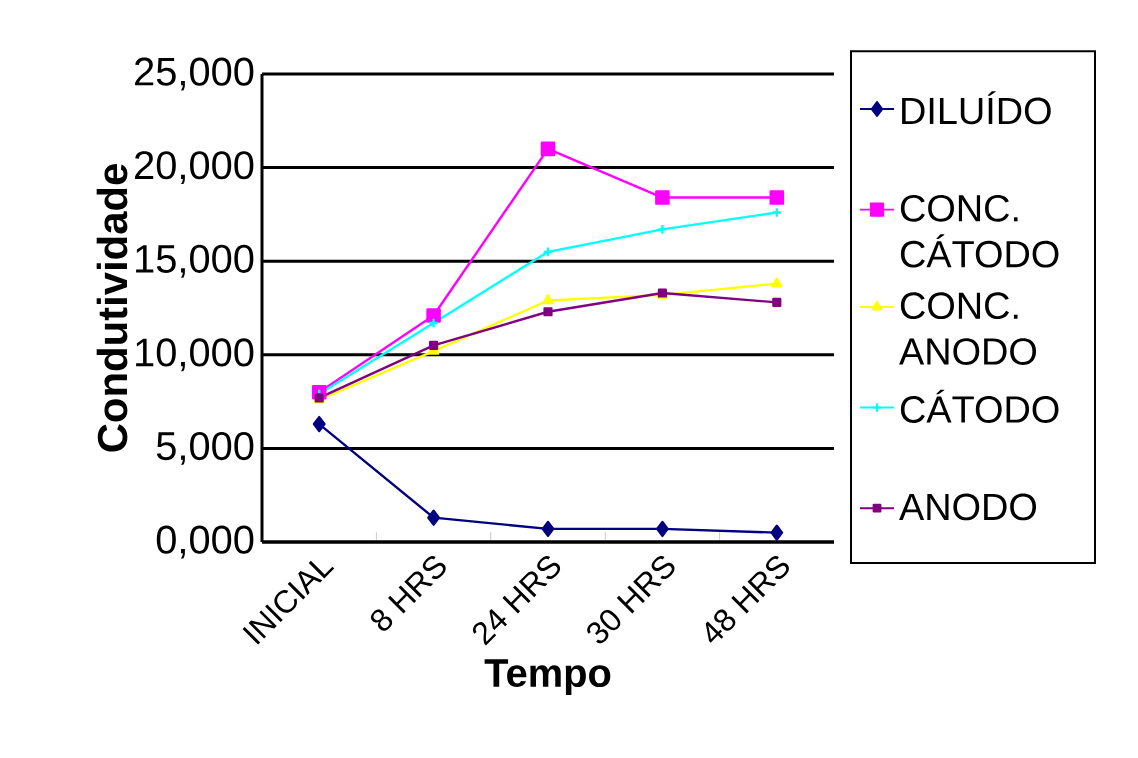 This screenshot has width=1138, height=758. I want to click on y-tick-label: 20,000, so click(194, 168).